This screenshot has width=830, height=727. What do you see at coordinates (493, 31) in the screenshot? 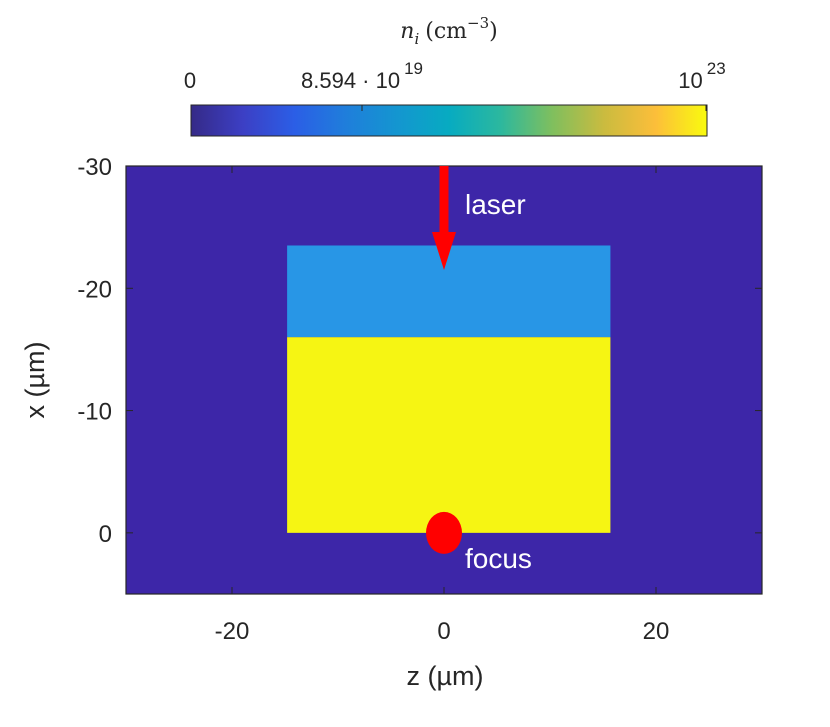
I see `colorbar-title-unit-close: )` at bounding box center [493, 31].